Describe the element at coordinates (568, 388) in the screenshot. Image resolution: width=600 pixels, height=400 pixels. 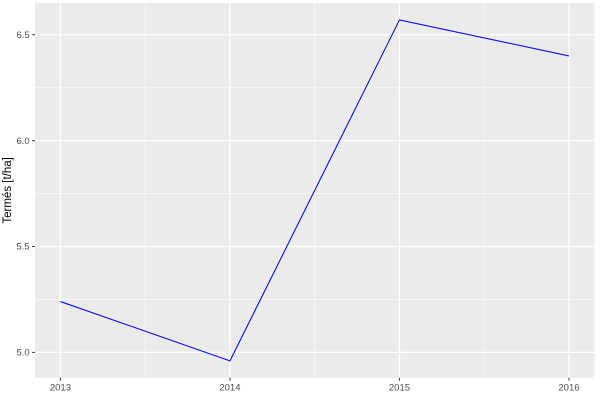
I see `x-tick-label: 2016` at that location.